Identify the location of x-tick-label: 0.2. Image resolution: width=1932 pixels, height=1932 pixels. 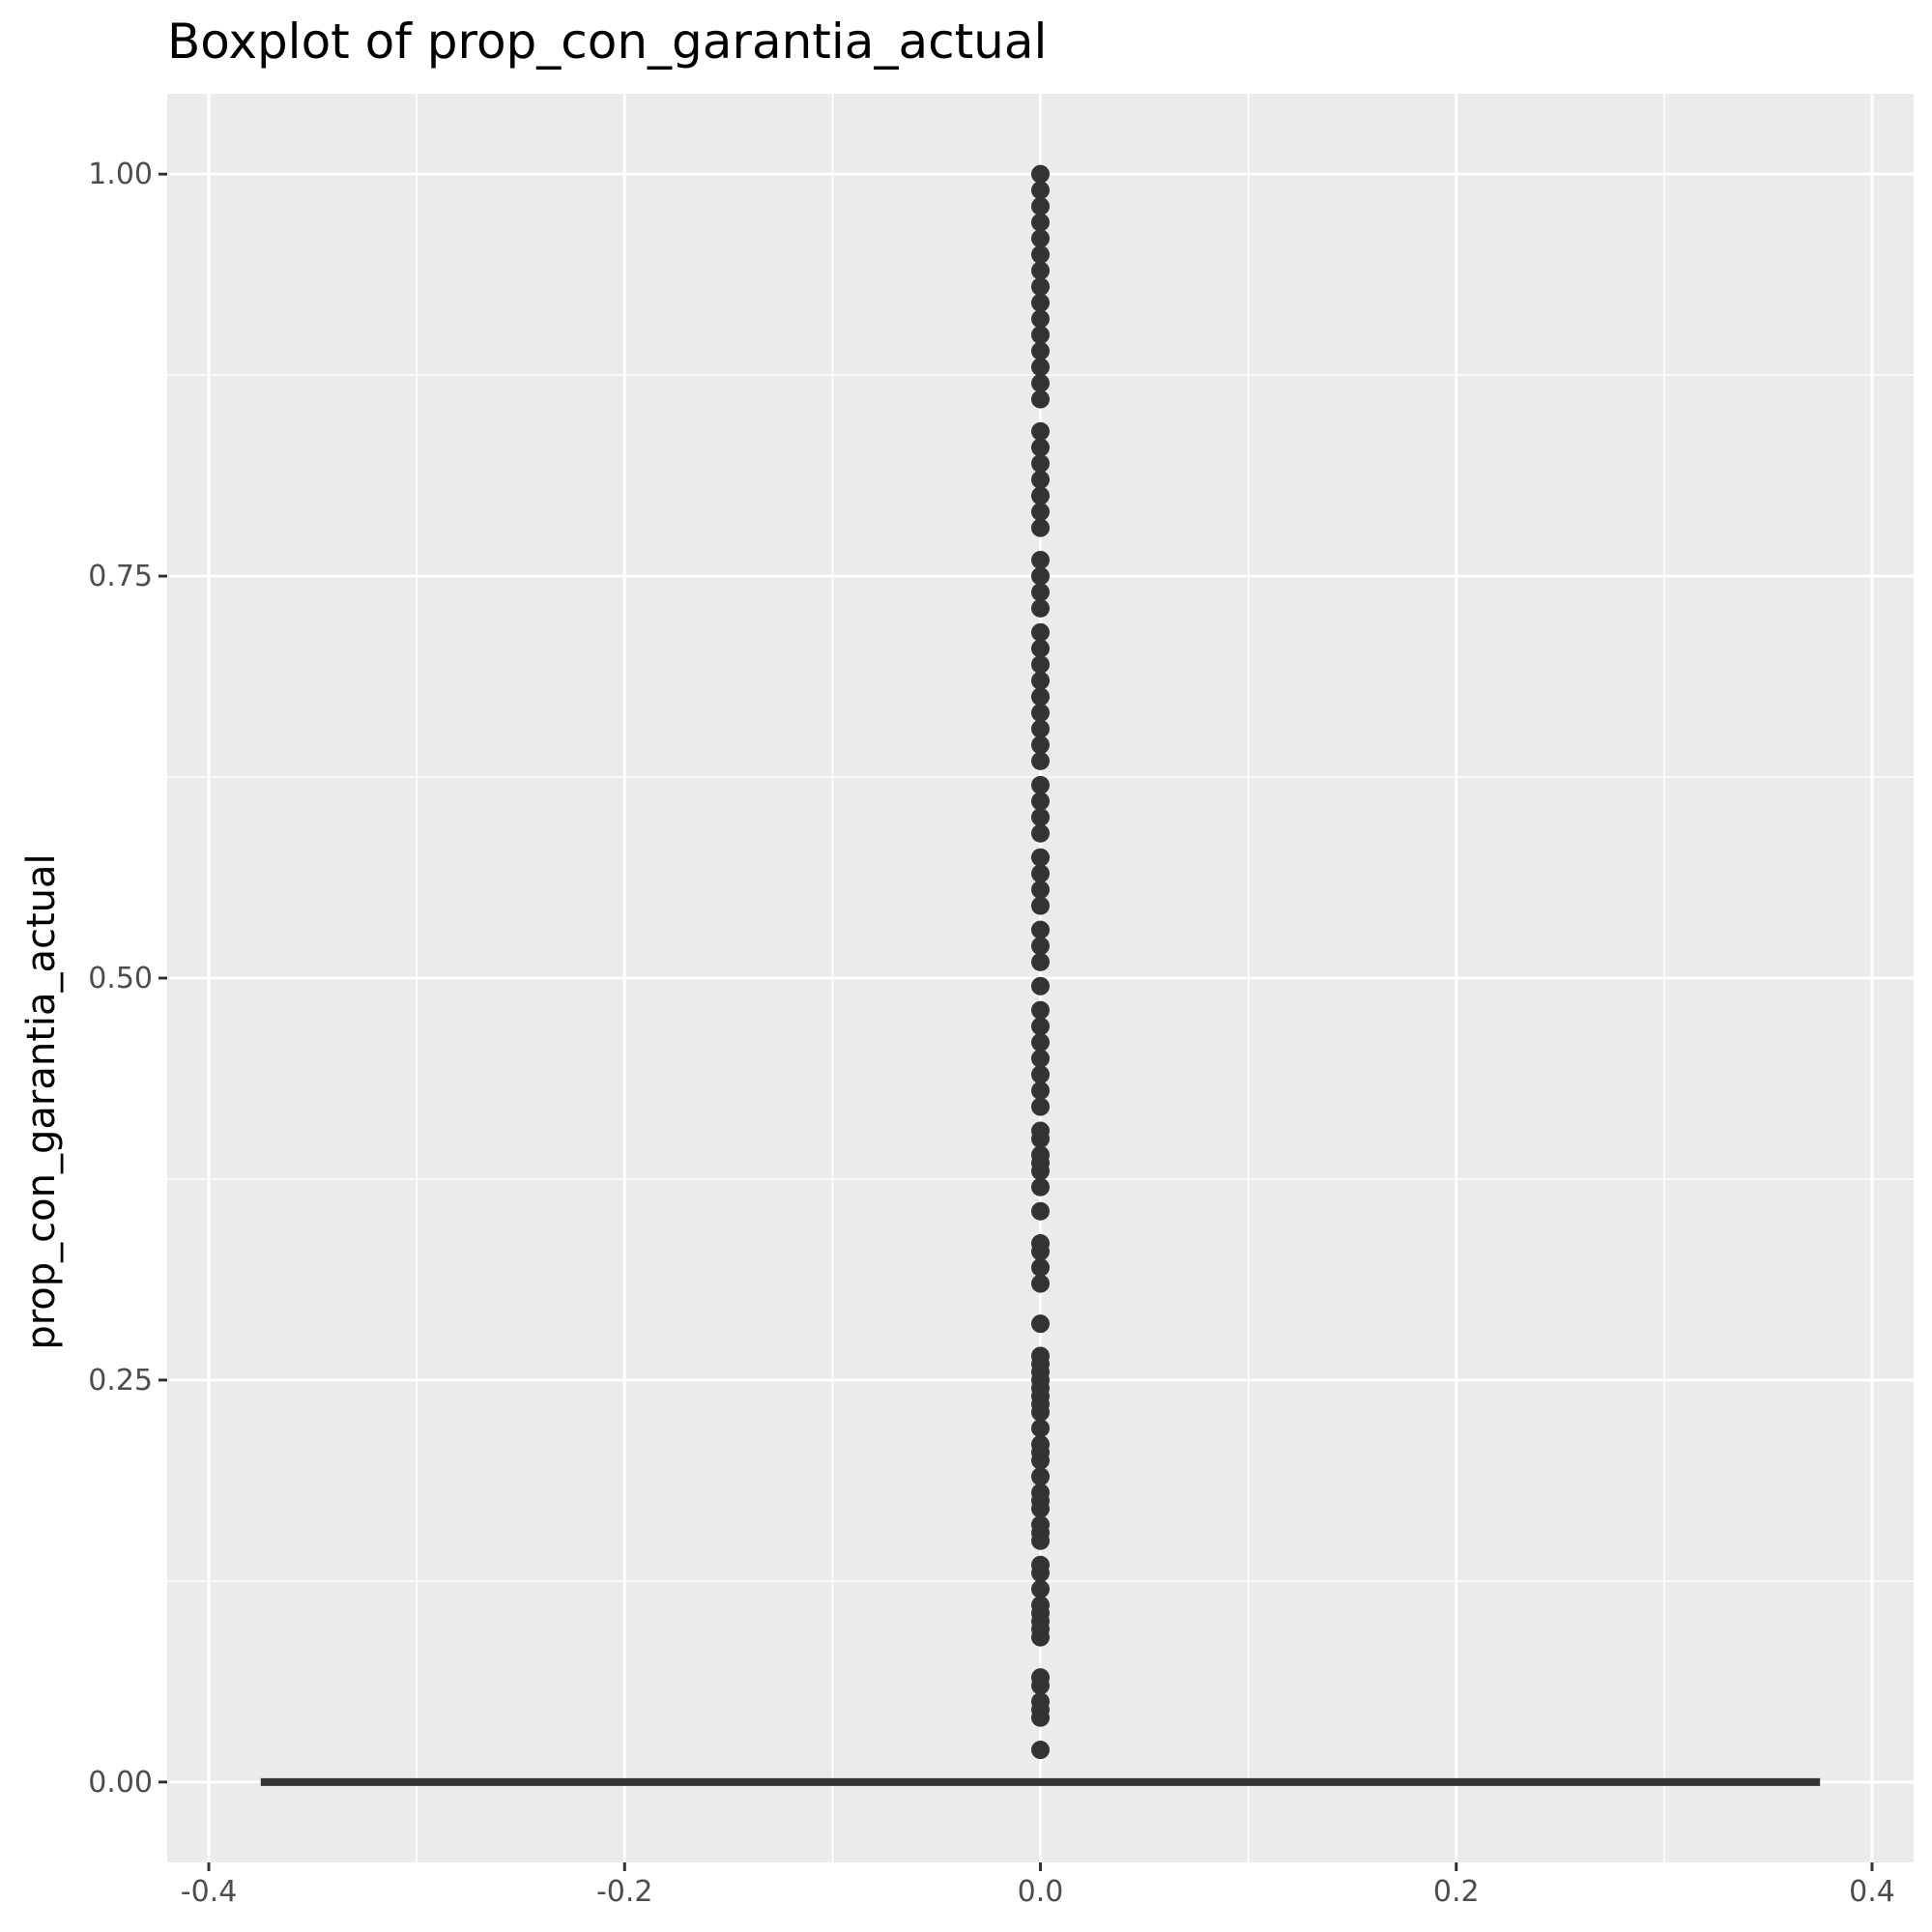
(1456, 1892).